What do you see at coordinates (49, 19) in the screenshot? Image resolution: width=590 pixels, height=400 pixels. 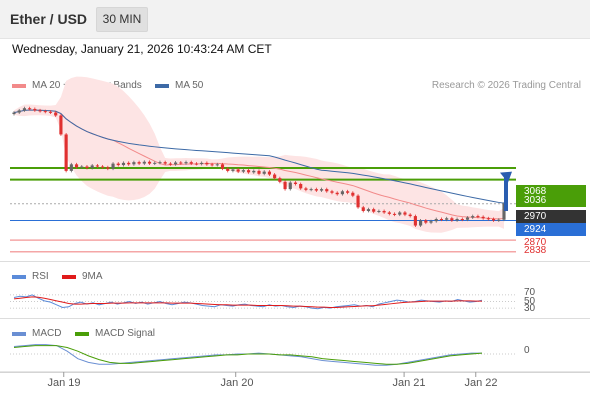 I see `instrument-title: Ether / USD` at bounding box center [49, 19].